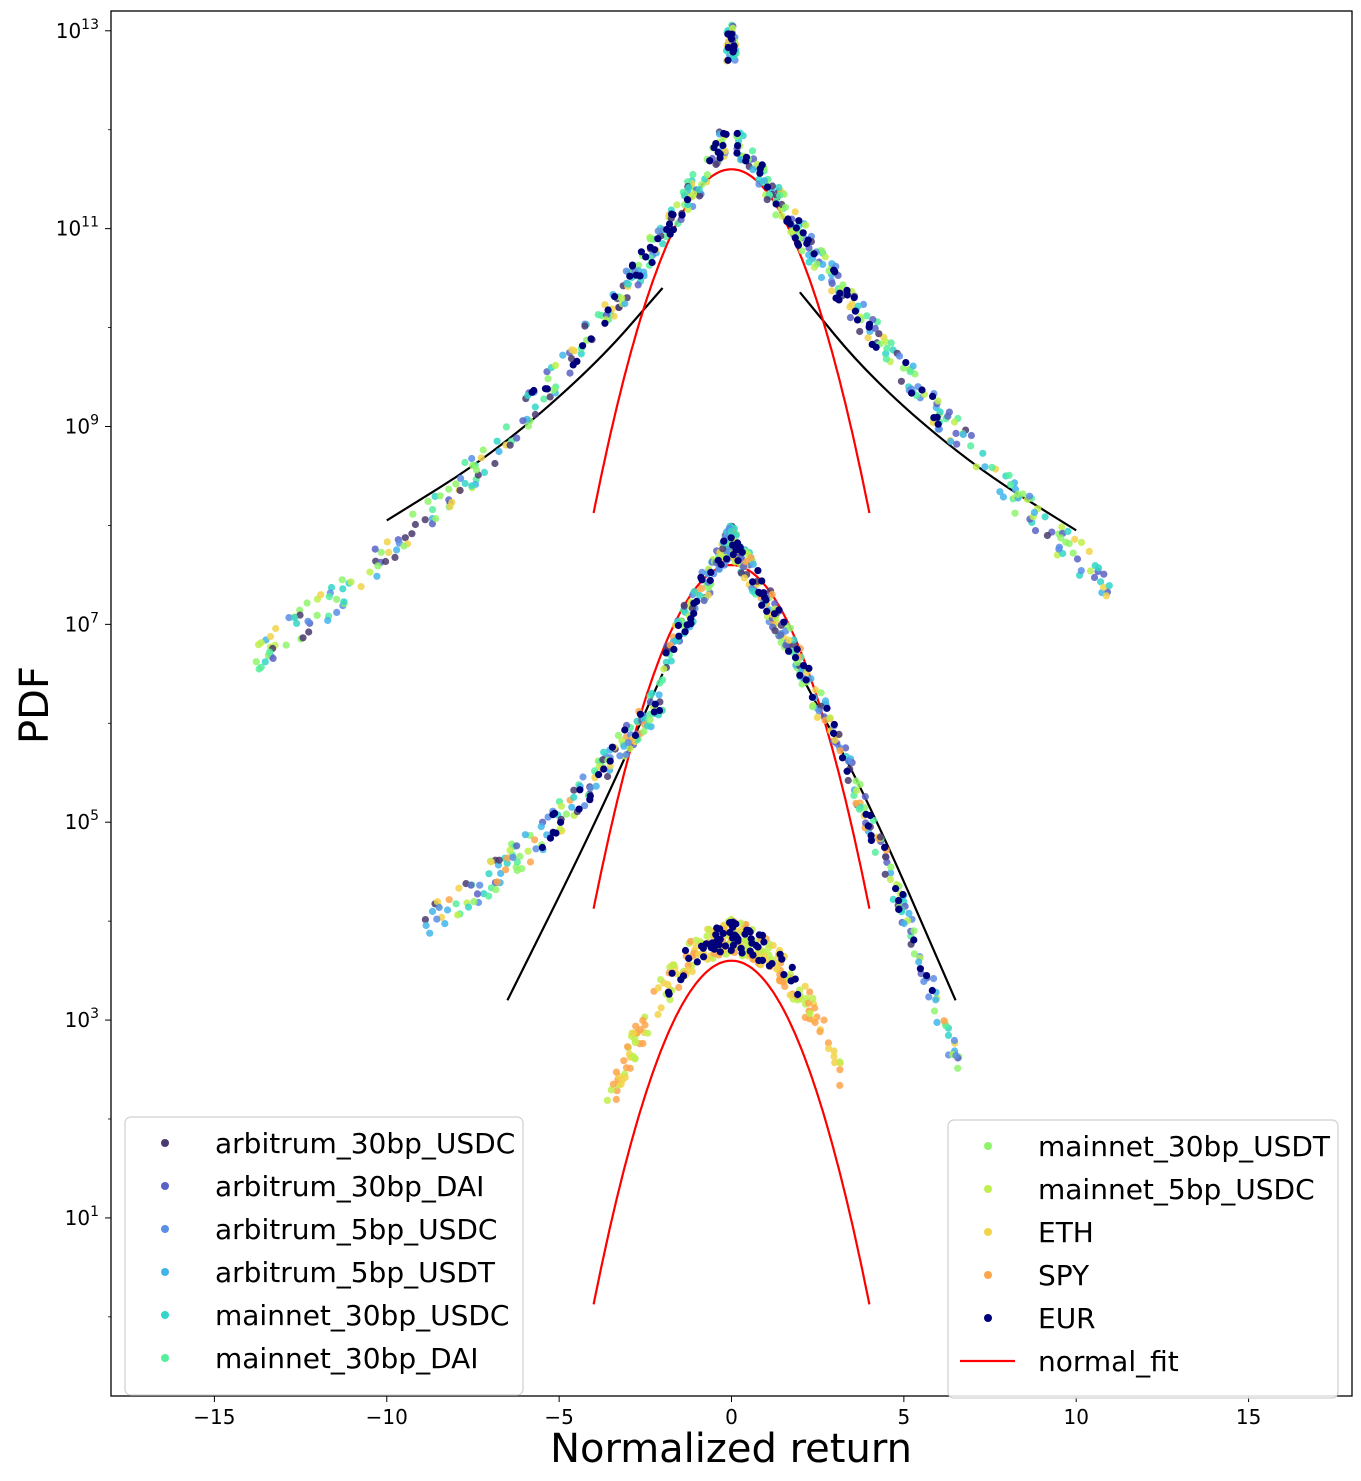  I want to click on tail-fit-curve, so click(938, 411).